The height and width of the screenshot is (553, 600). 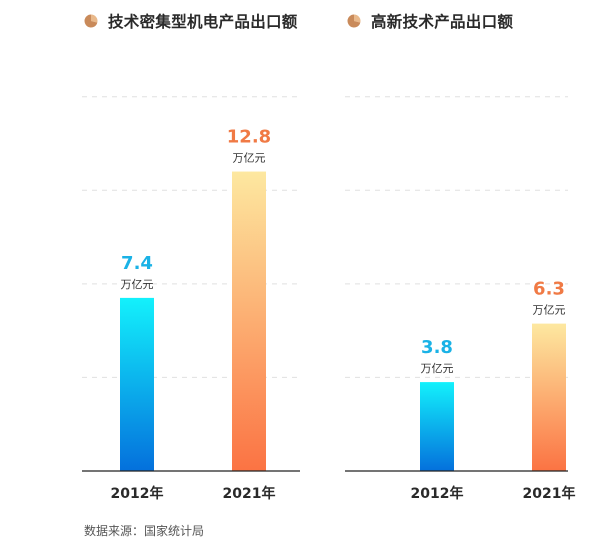 I want to click on data-source-note: 数据来源：国家统计局, so click(x=144, y=531).